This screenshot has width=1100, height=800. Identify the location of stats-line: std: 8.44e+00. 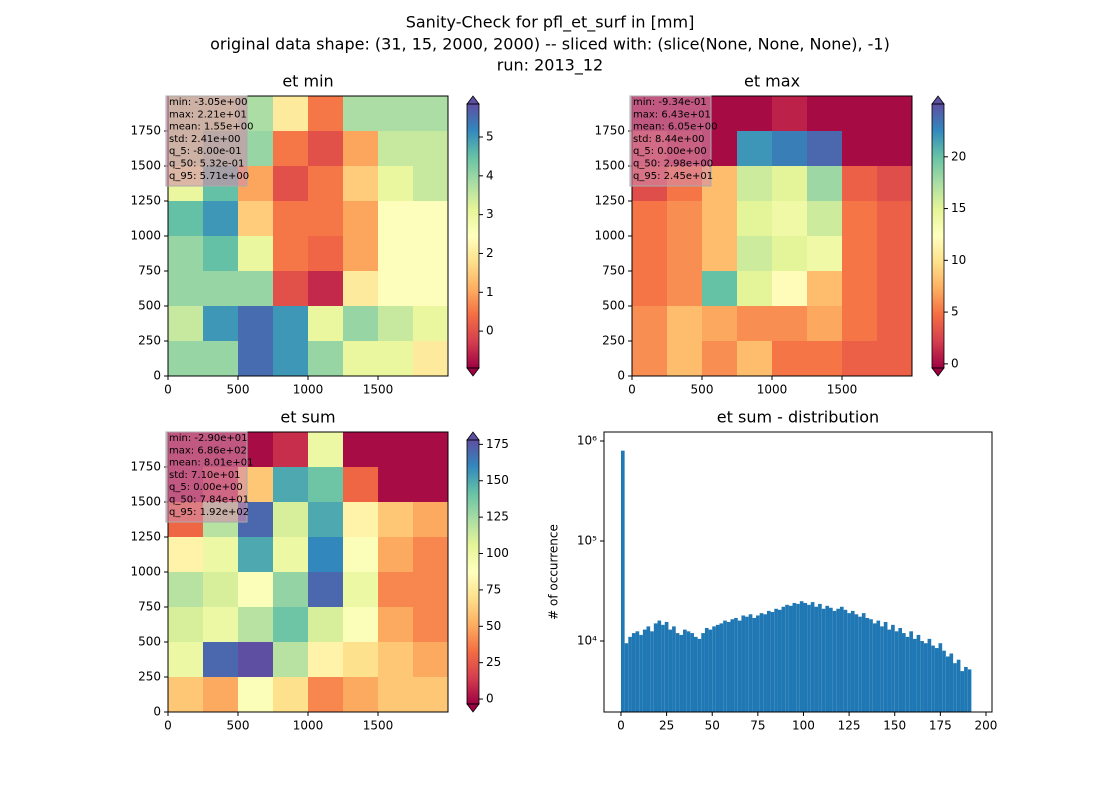
(669, 139).